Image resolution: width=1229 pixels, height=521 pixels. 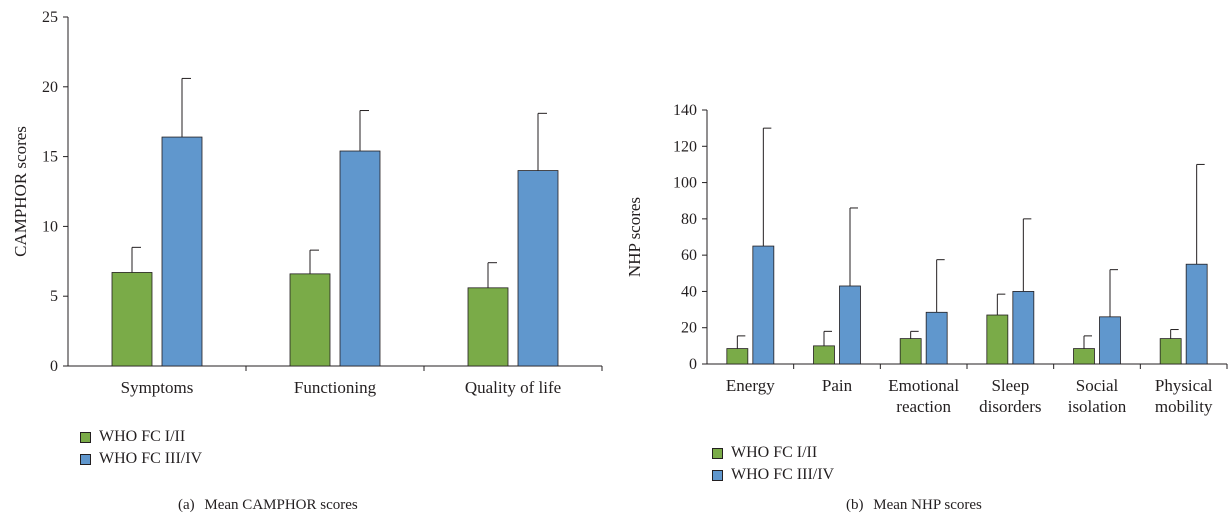 I want to click on x-tick-label: Sleep disorders, so click(x=1010, y=396).